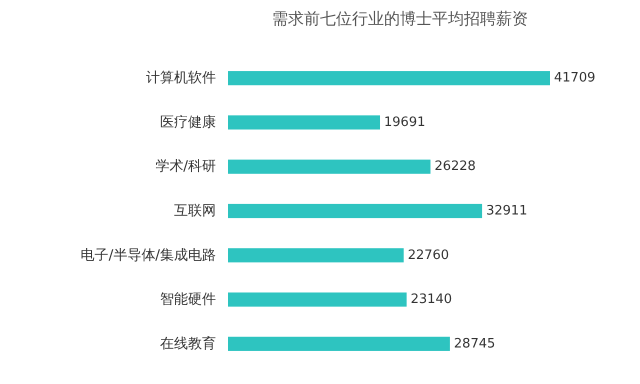  I want to click on data-label: 22760, so click(429, 255).